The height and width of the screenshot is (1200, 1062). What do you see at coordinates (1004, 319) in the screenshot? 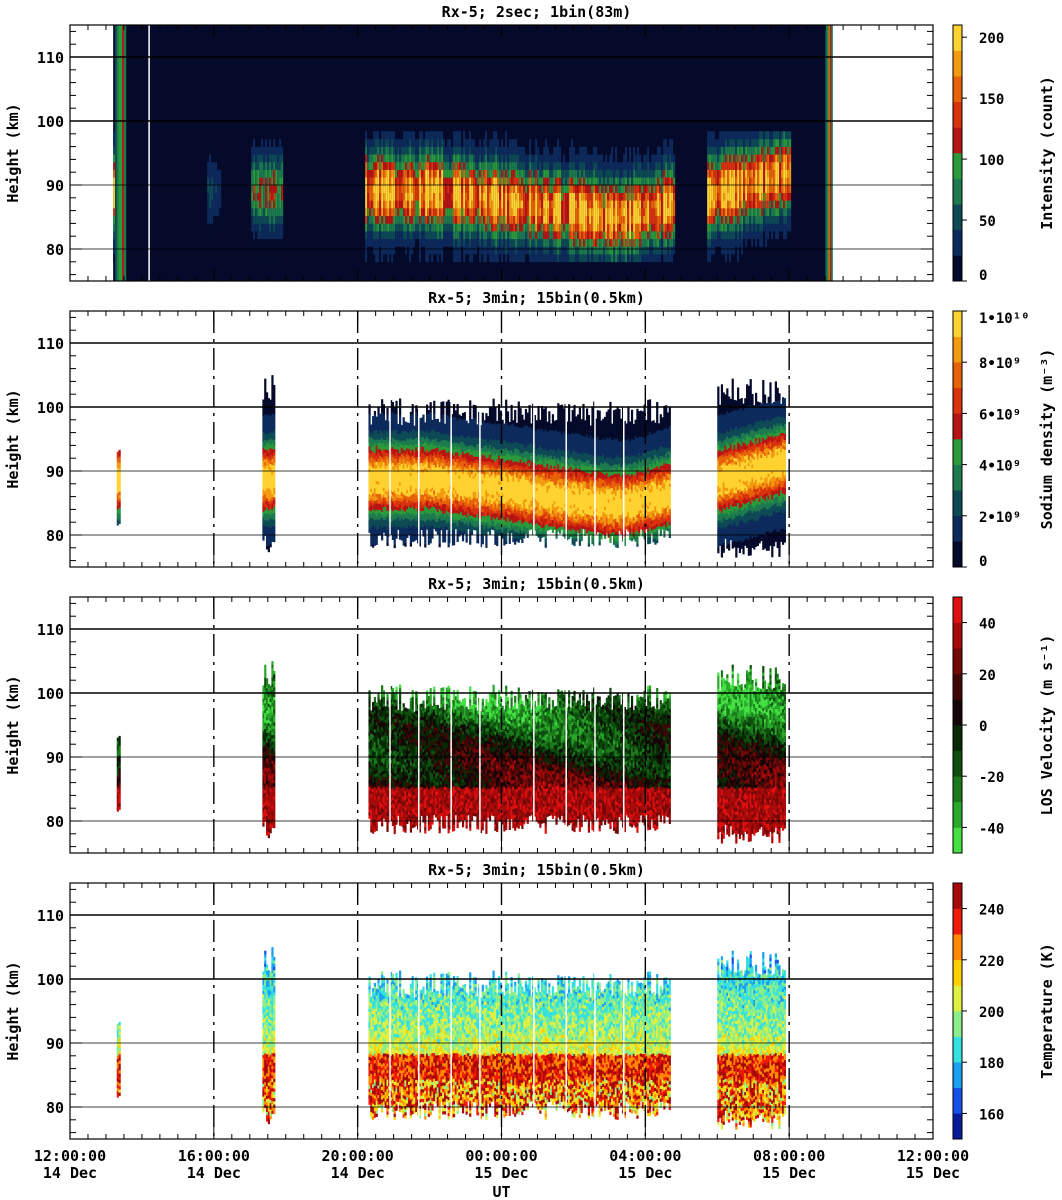
I see `colorbar-tick-label: 1•10¹⁰` at bounding box center [1004, 319].